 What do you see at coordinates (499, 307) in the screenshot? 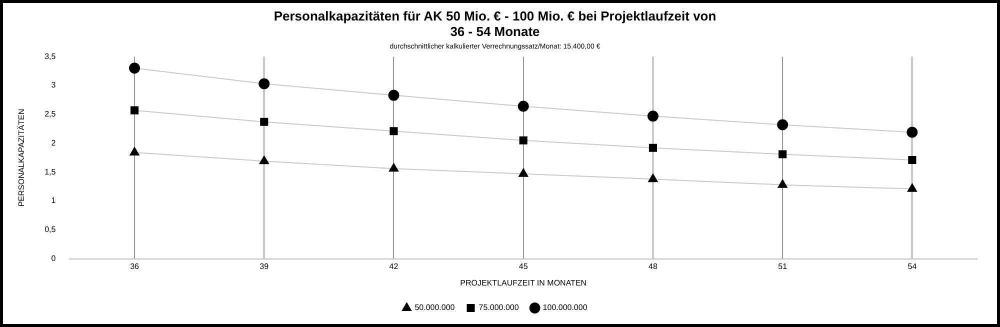
I see `legend-label: 75.000.000` at bounding box center [499, 307].